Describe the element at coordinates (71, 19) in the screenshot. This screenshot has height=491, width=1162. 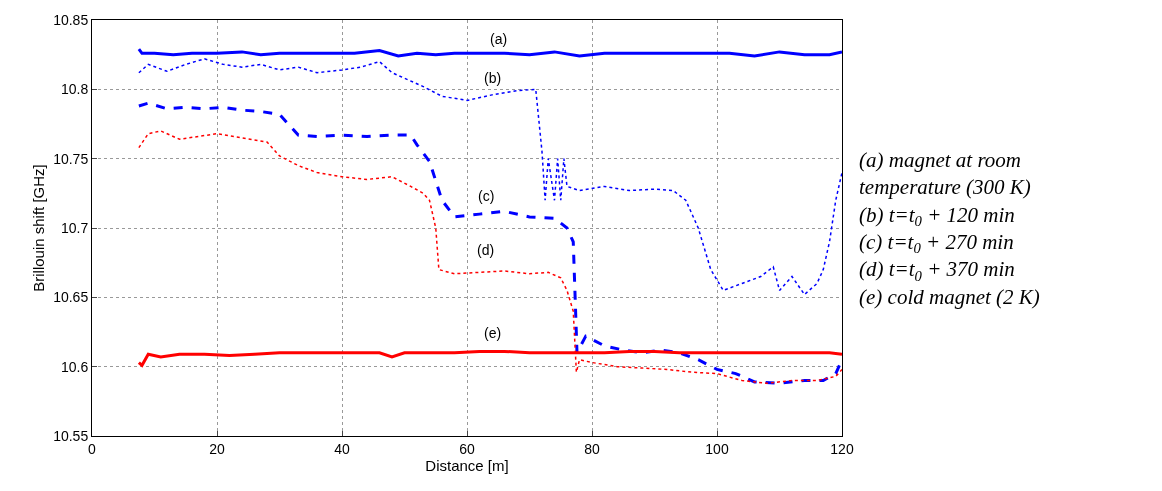
I see `y-tick-label: 10.85` at that location.